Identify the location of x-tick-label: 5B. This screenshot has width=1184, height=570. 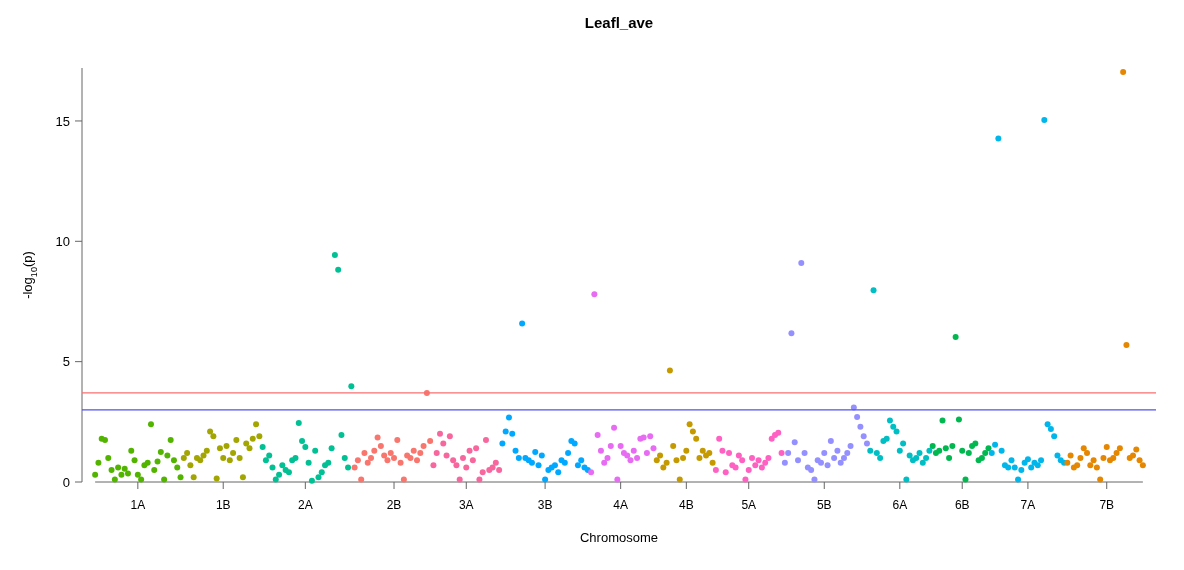
(824, 505).